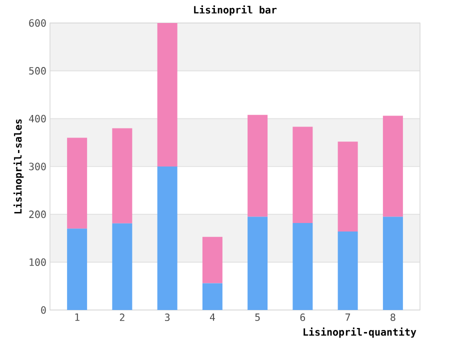  What do you see at coordinates (77, 317) in the screenshot?
I see `x-tick-label: 1` at bounding box center [77, 317].